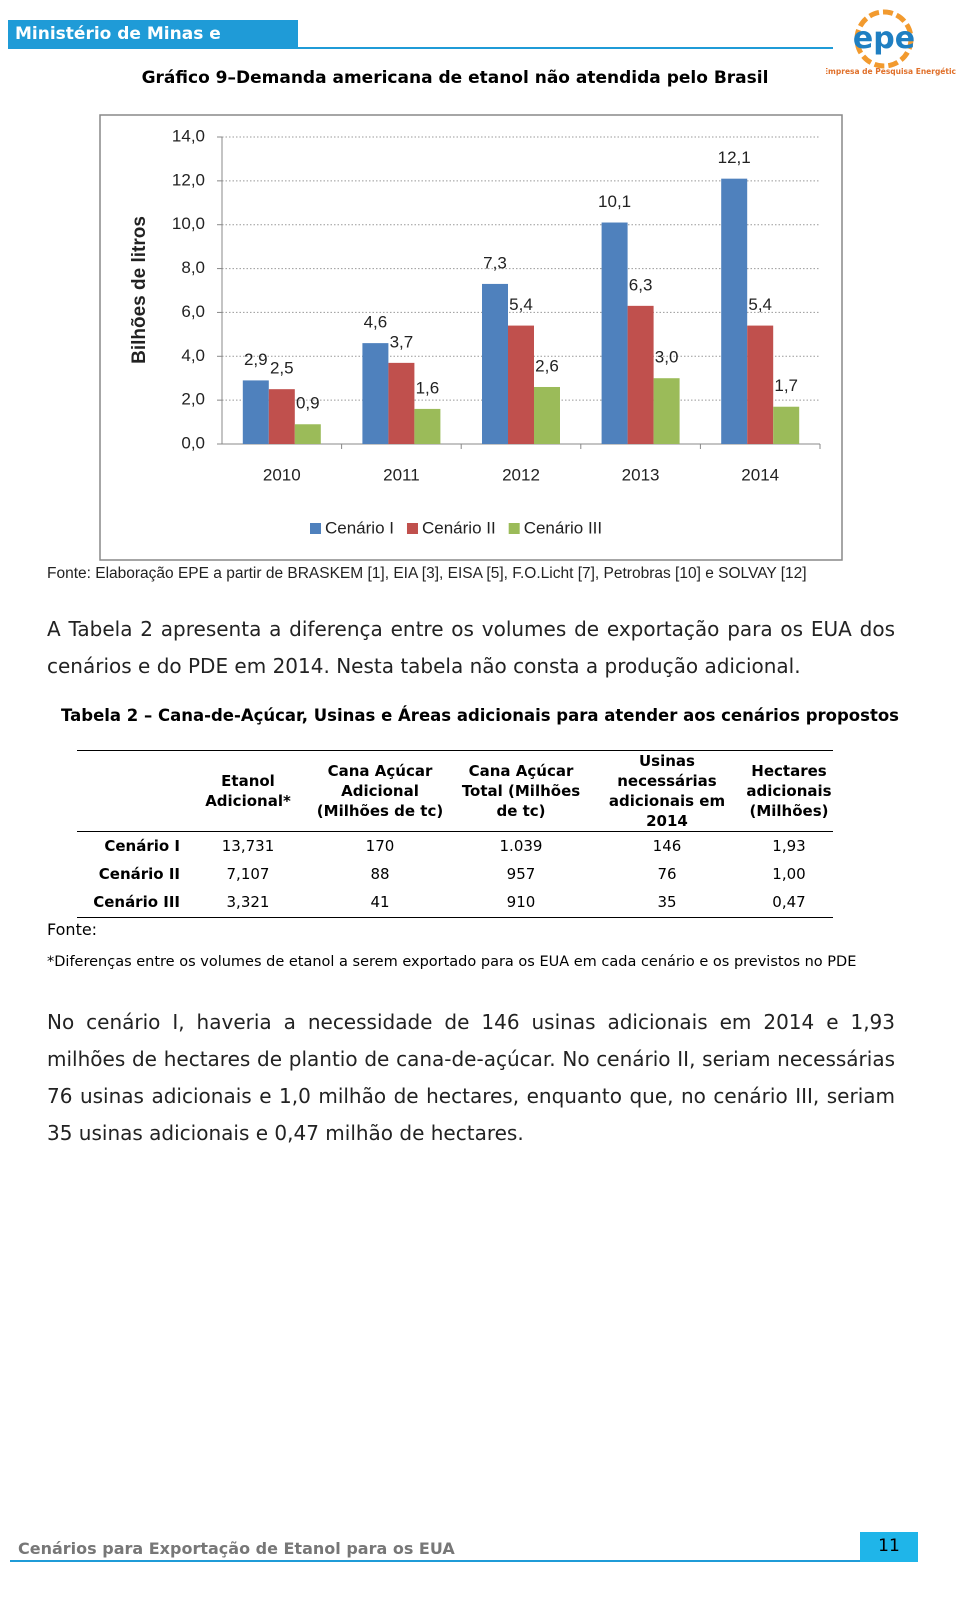 This screenshot has width=960, height=1597. Describe the element at coordinates (459, 527) in the screenshot. I see `legend-label: Cenário II` at that location.